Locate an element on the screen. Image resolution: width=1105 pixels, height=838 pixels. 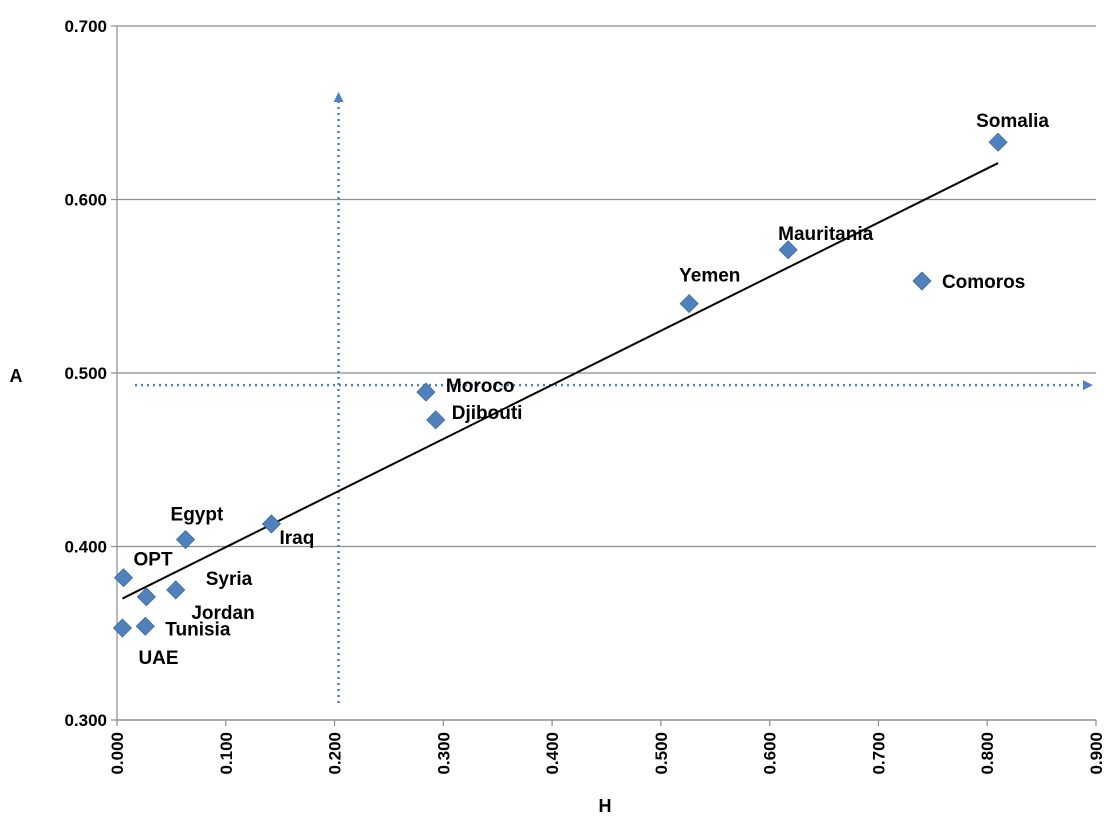
point-label-egypt: Egypt is located at coordinates (197, 515).